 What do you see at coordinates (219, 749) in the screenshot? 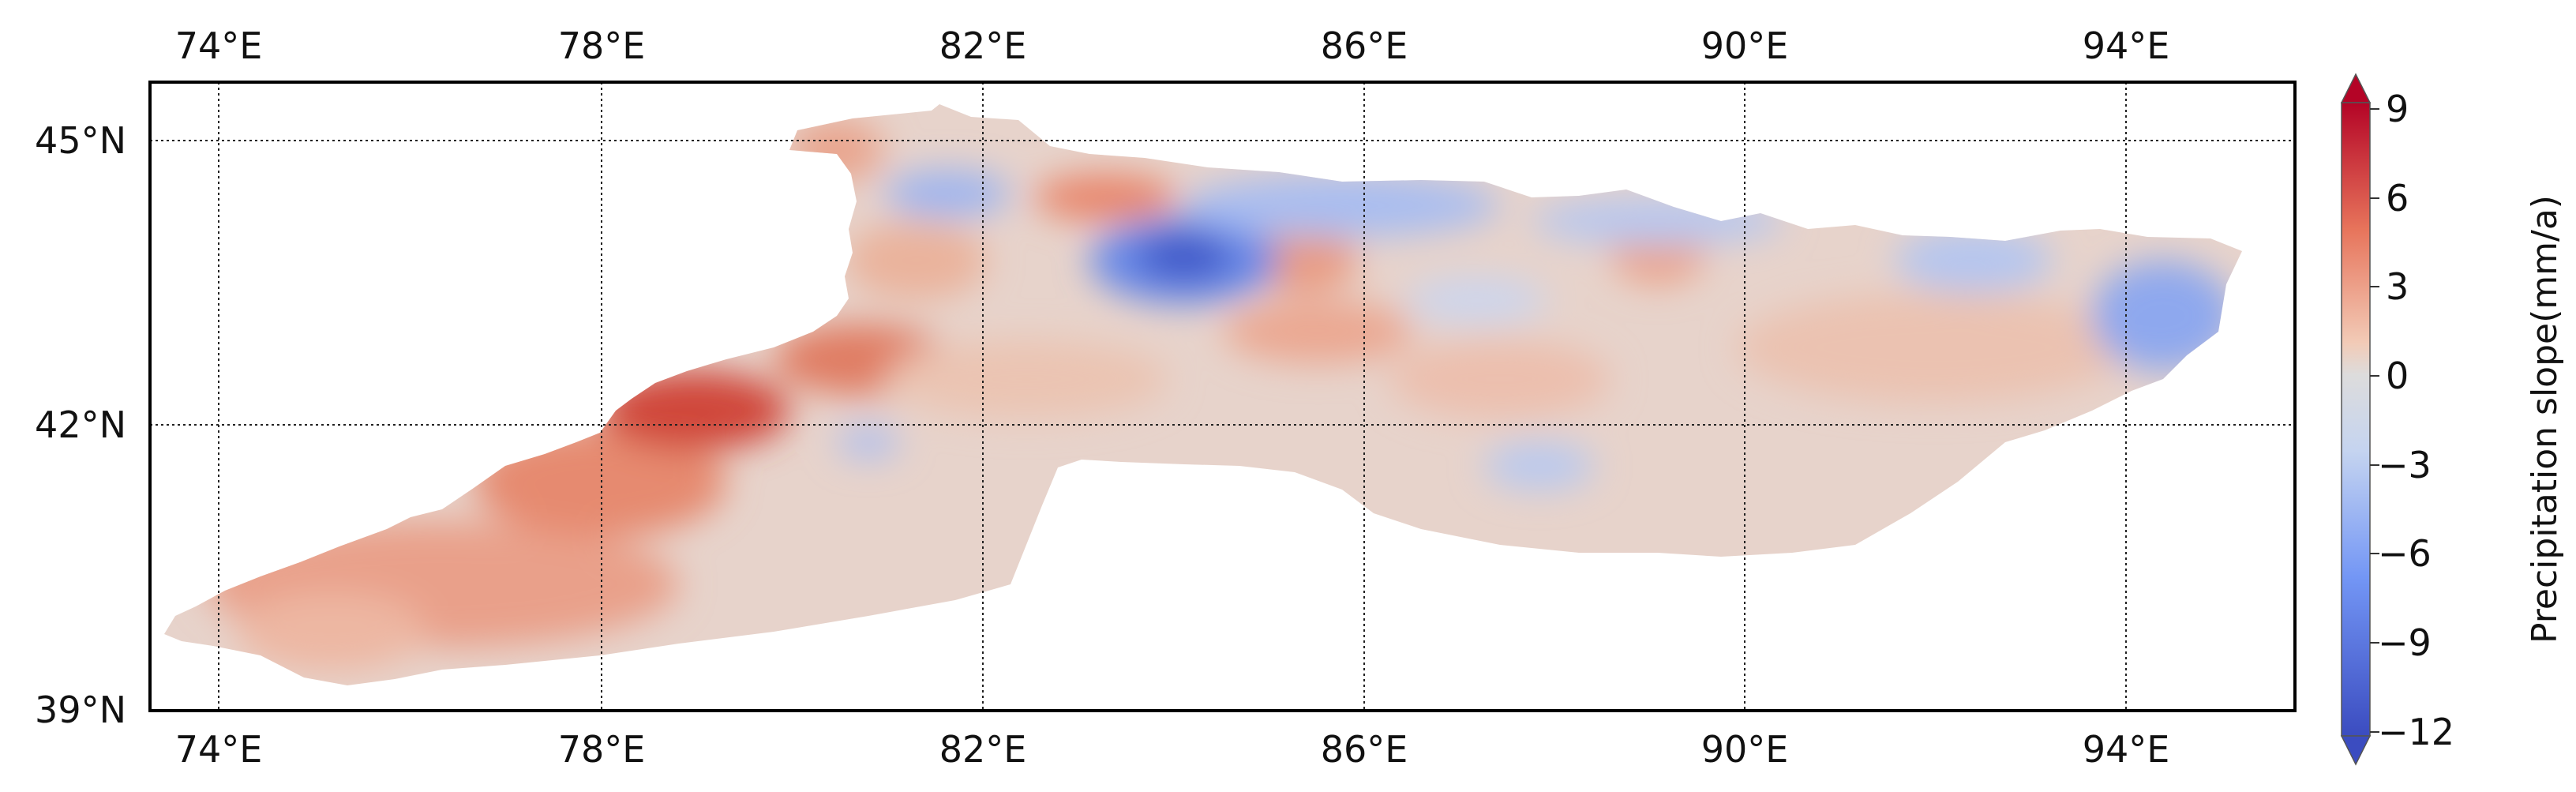
I see `bottom-lon-label: 74°E` at bounding box center [219, 749].